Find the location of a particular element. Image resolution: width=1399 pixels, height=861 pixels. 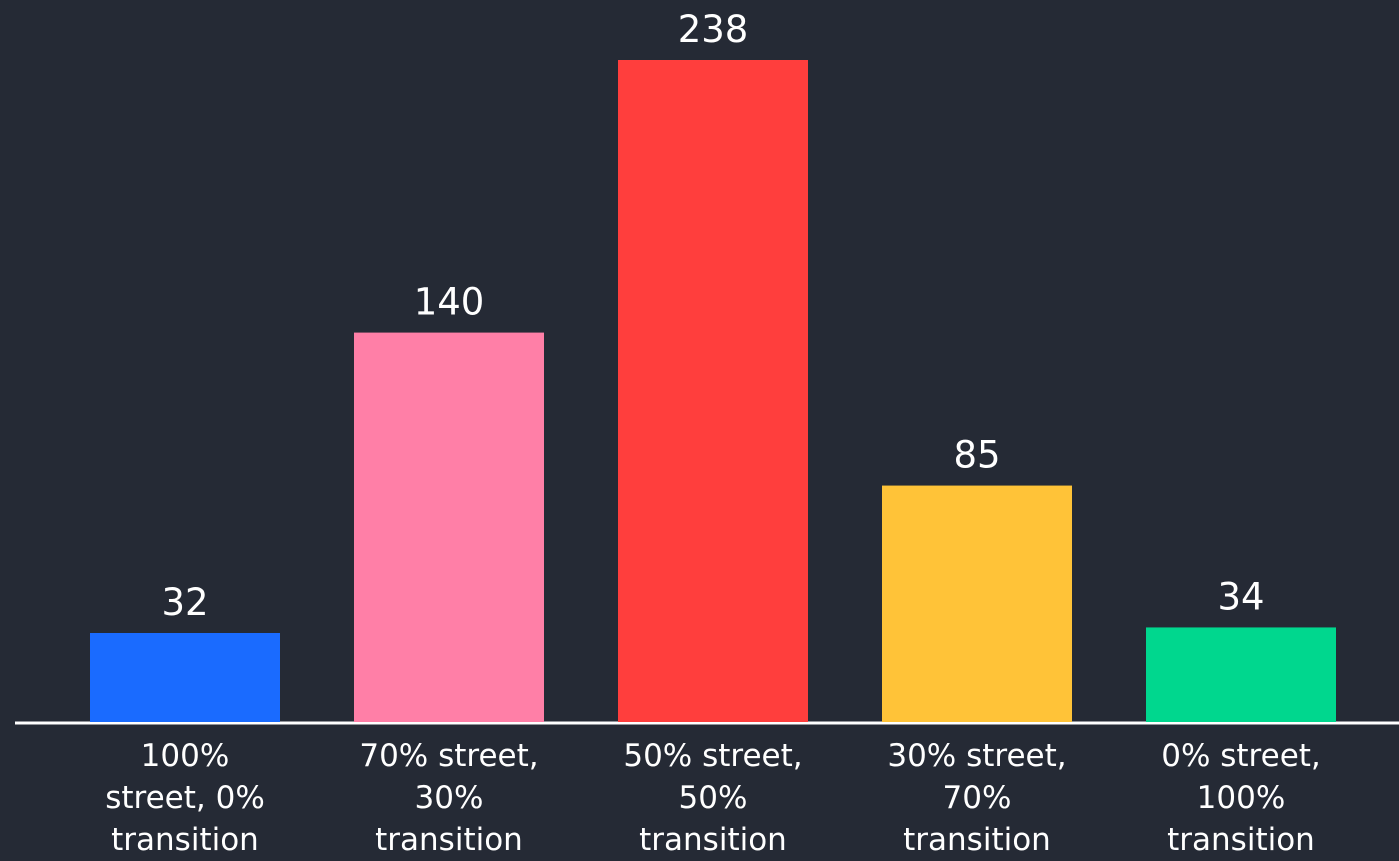

category-label: 100% street, 0% transition is located at coordinates (185, 798).